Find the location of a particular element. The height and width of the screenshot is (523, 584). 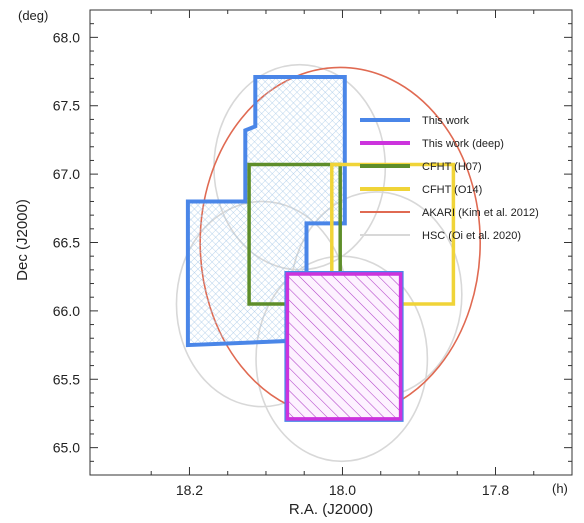

x-axis-unit: (h) is located at coordinates (560, 488).